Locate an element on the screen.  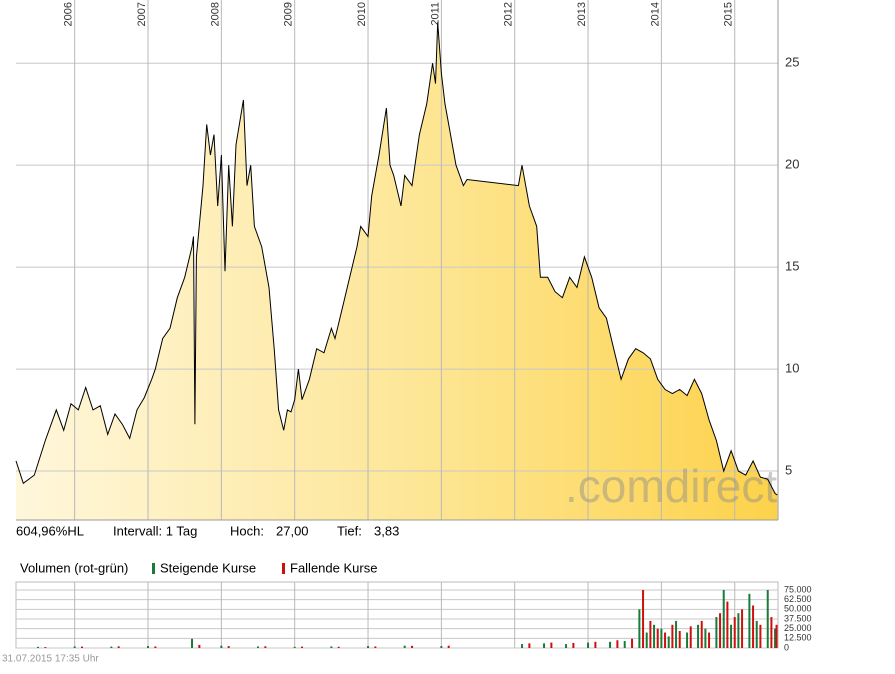
y-tick-label: 62.500 is located at coordinates (798, 599).